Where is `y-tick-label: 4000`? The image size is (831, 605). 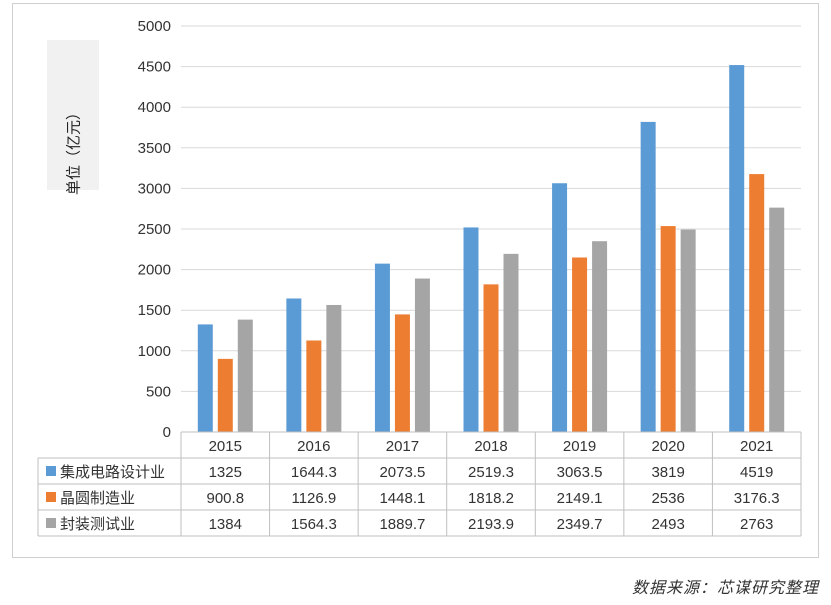 y-tick-label: 4000 is located at coordinates (154, 107).